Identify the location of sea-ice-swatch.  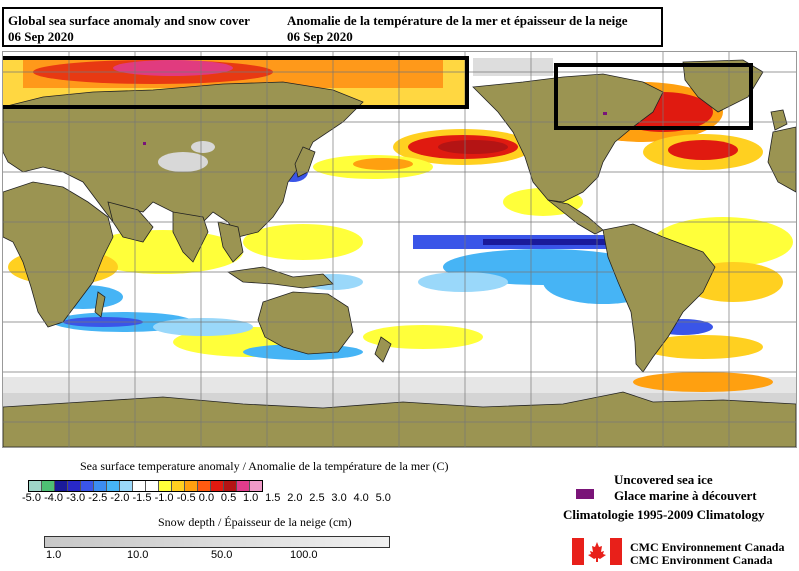
(585, 494).